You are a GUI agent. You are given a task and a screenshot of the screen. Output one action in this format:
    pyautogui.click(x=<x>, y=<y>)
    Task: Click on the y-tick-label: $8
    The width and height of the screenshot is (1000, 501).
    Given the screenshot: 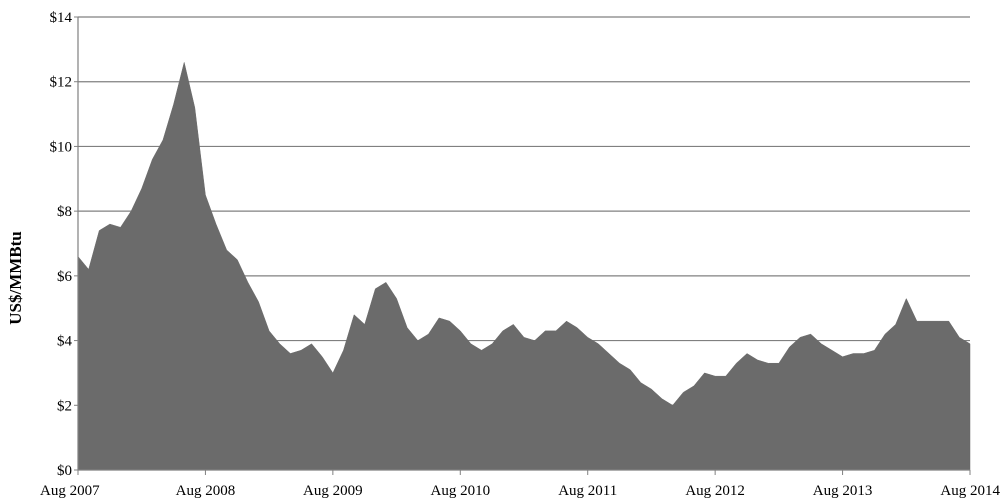 What is the action you would take?
    pyautogui.click(x=64, y=212)
    